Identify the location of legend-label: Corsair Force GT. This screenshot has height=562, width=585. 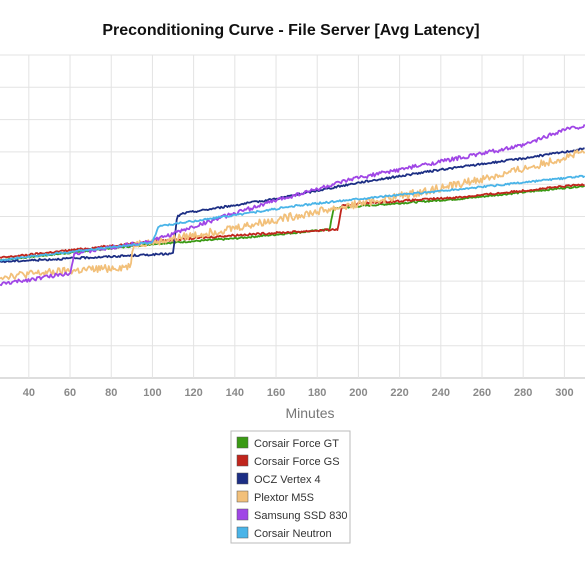
(296, 444).